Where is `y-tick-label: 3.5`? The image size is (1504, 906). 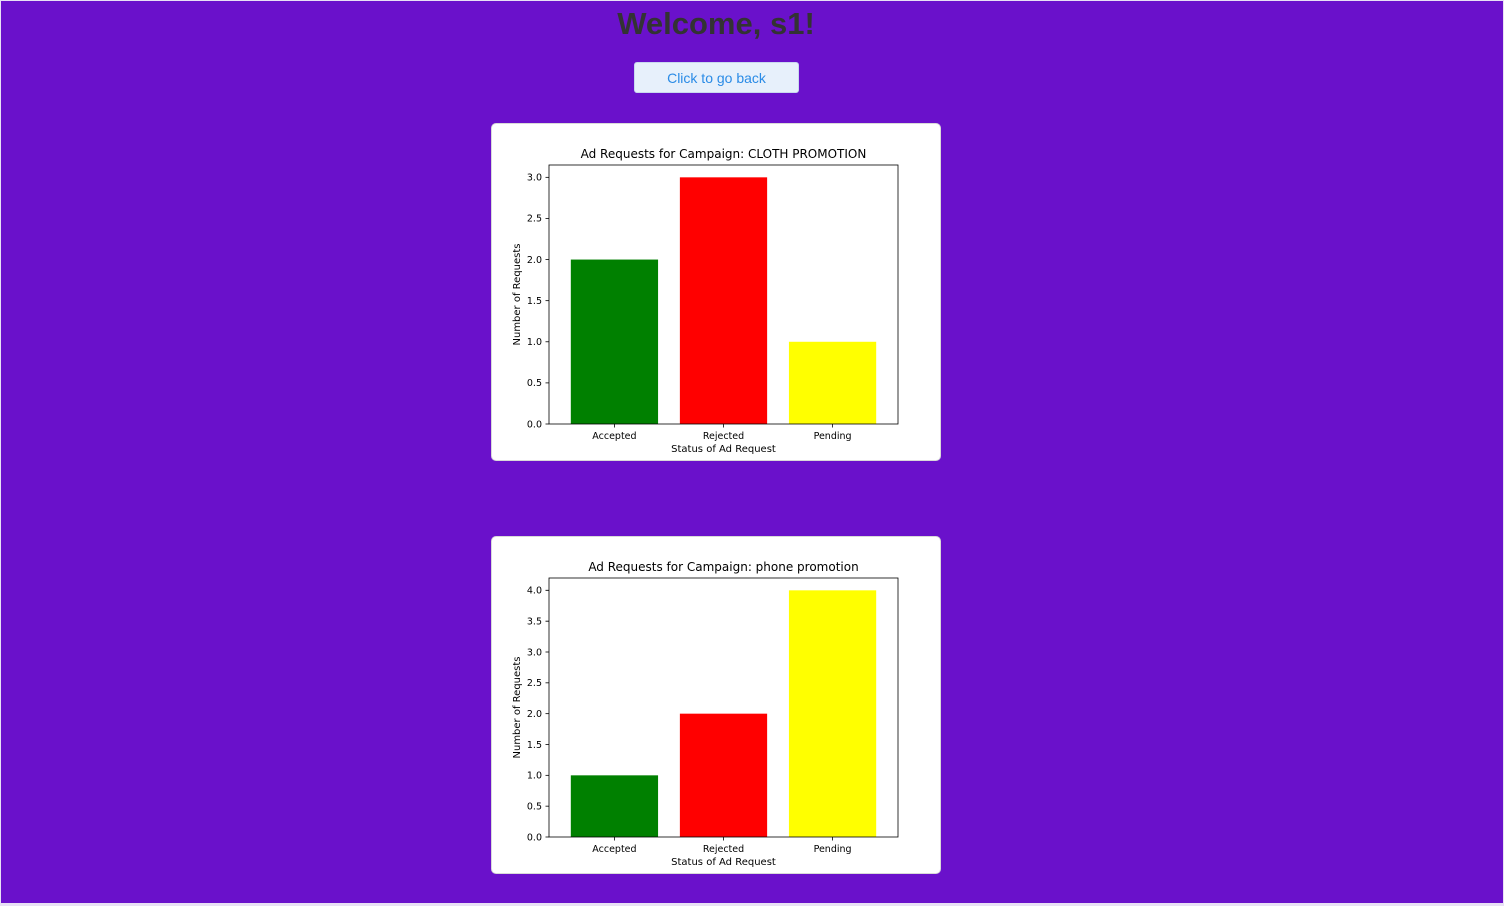
y-tick-label: 3.5 is located at coordinates (534, 621).